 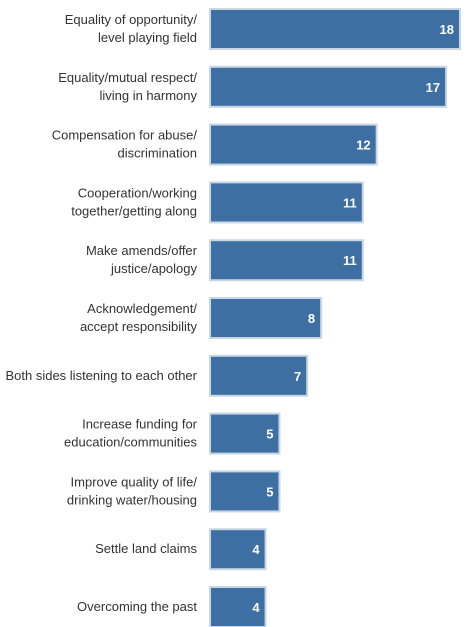 I want to click on value-label-1: 17, so click(x=433, y=87).